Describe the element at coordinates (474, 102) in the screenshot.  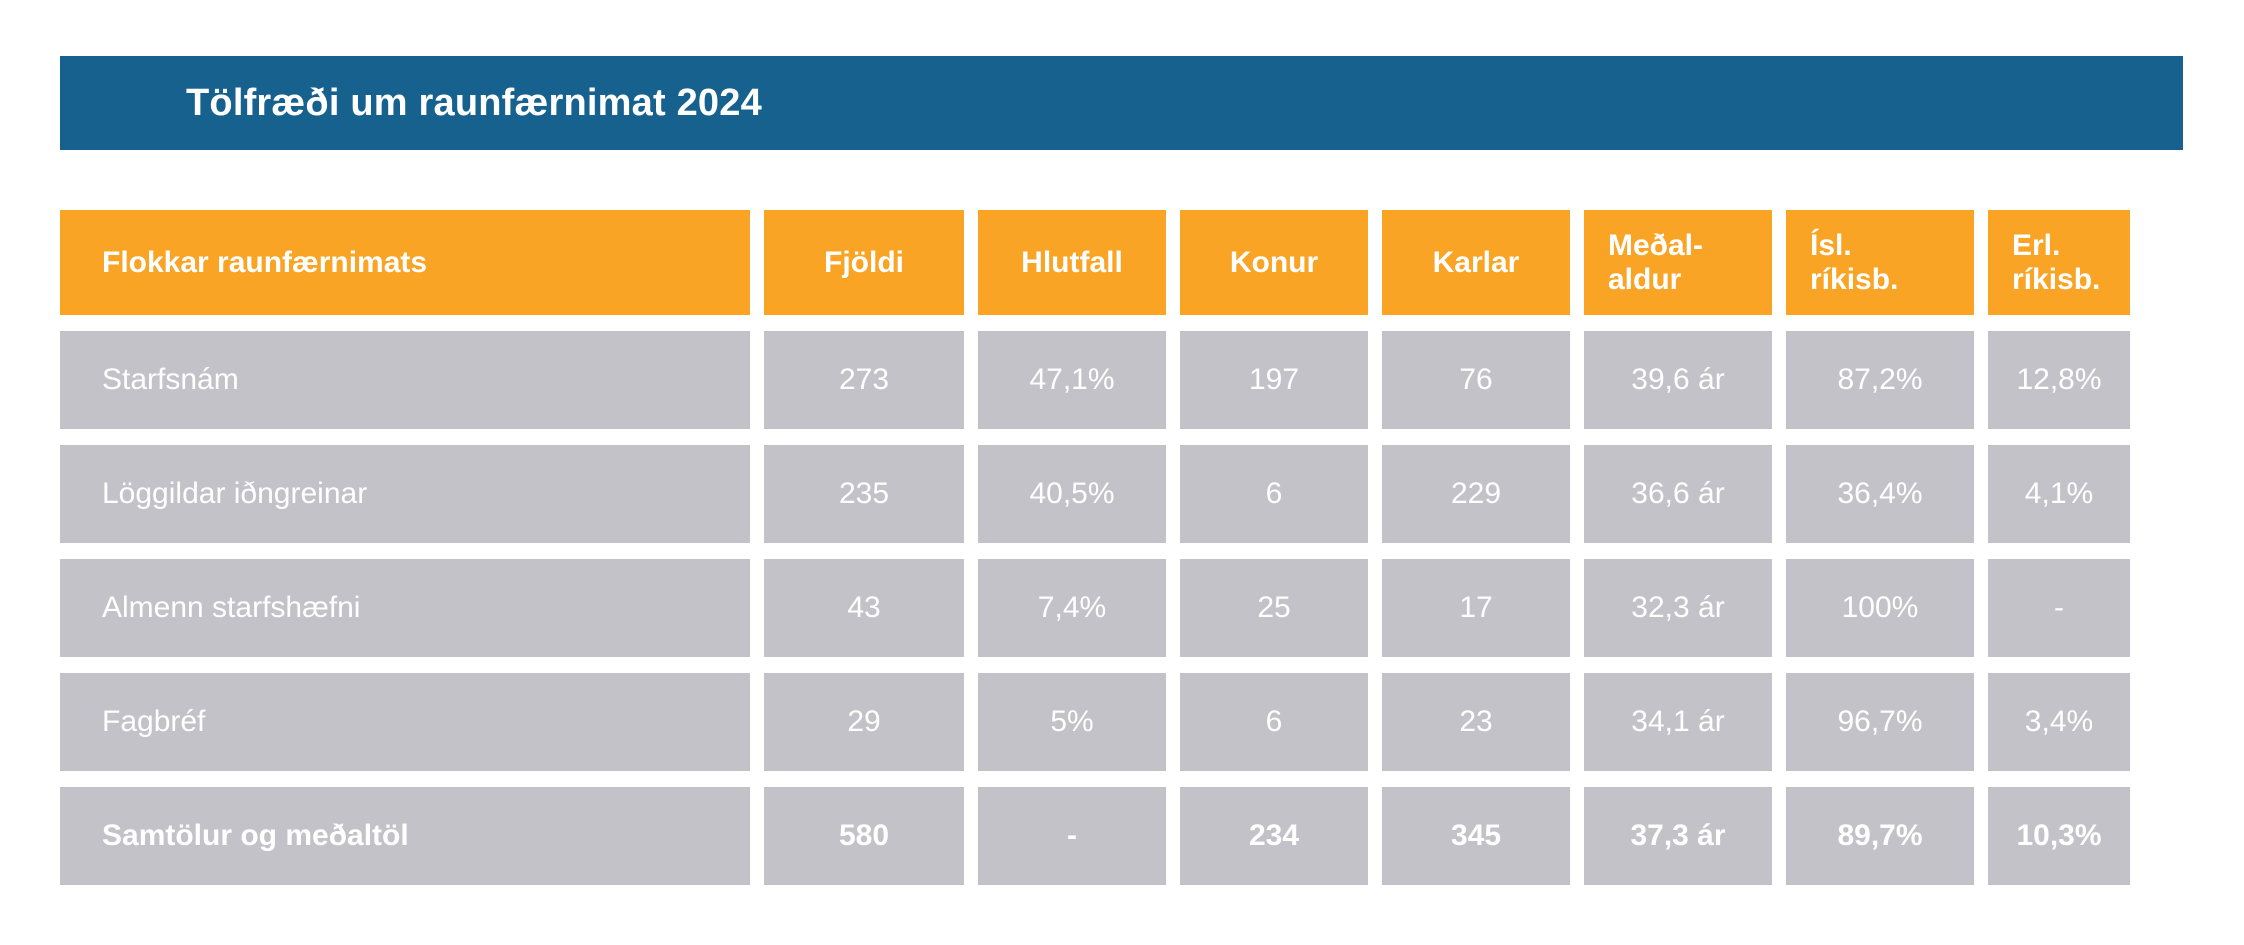
I see `page-title: Tölfræði um raunfærnimat 2024` at that location.